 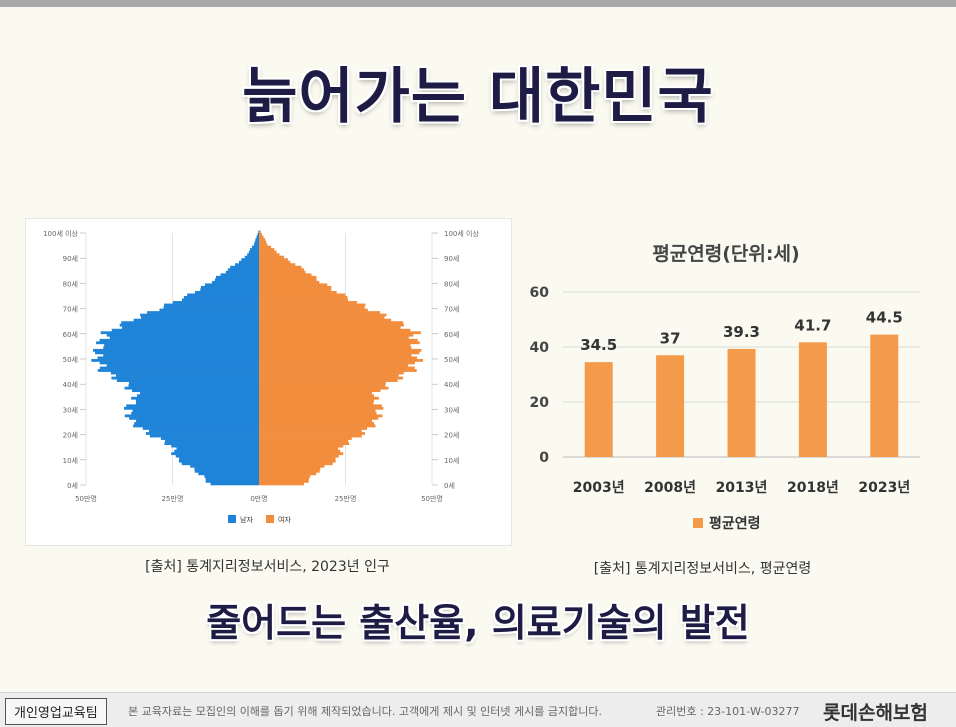 I want to click on pyramid-age-label-right: 70세, so click(x=451, y=309).